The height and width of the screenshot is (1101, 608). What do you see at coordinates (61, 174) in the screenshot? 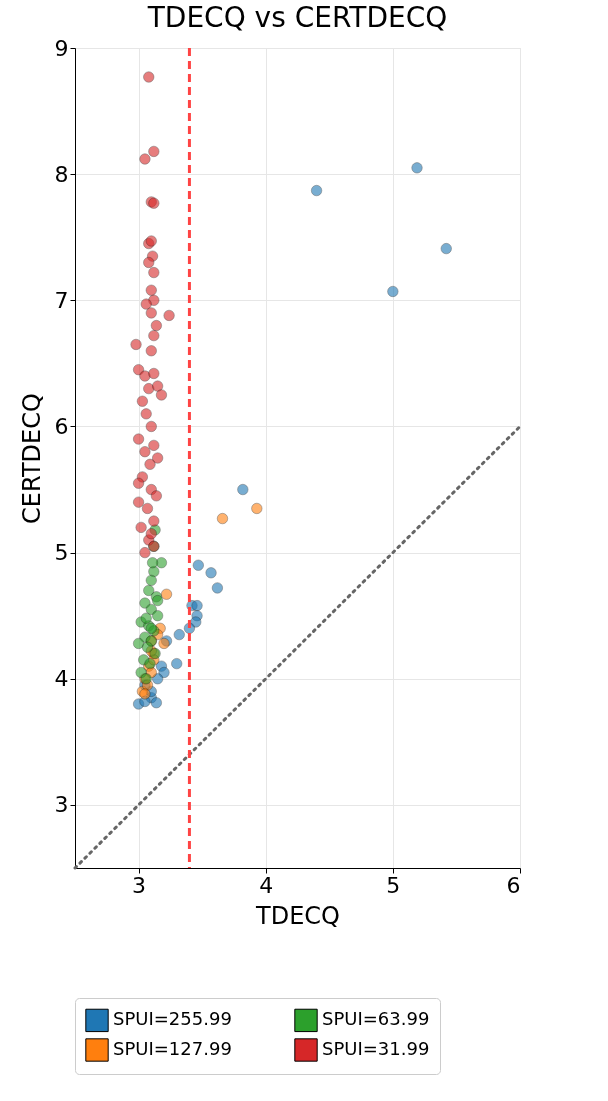
I see `y-tick-label: 8` at bounding box center [61, 174].